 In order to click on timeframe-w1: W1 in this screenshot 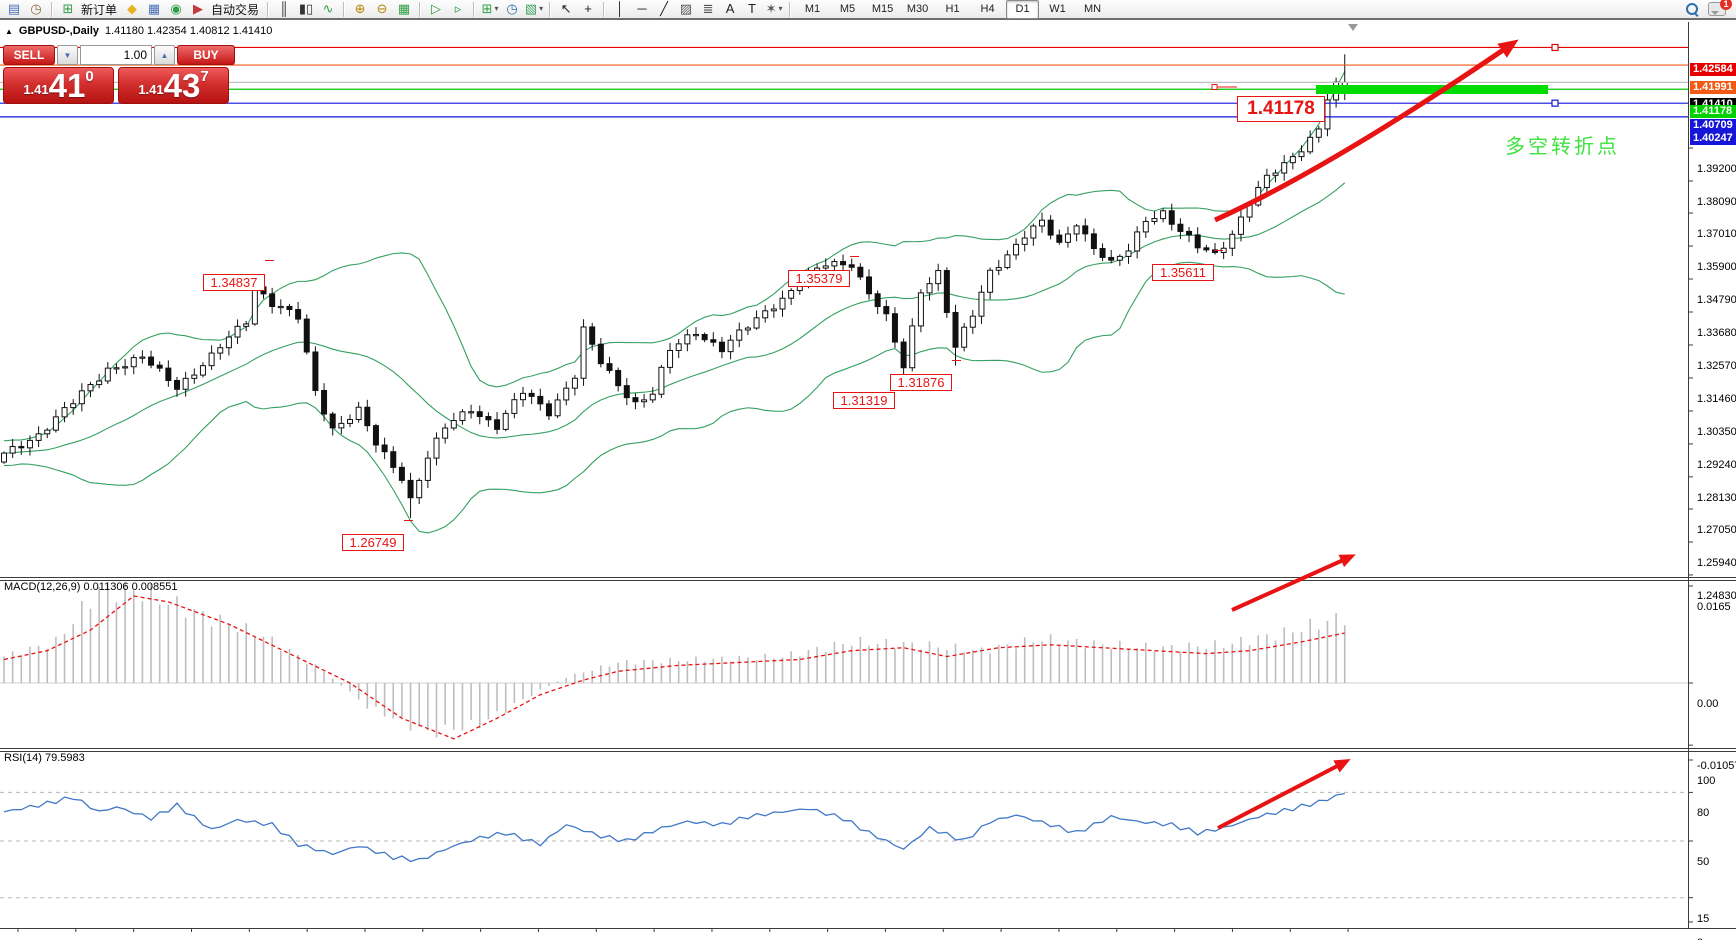, I will do `click(1057, 9)`.